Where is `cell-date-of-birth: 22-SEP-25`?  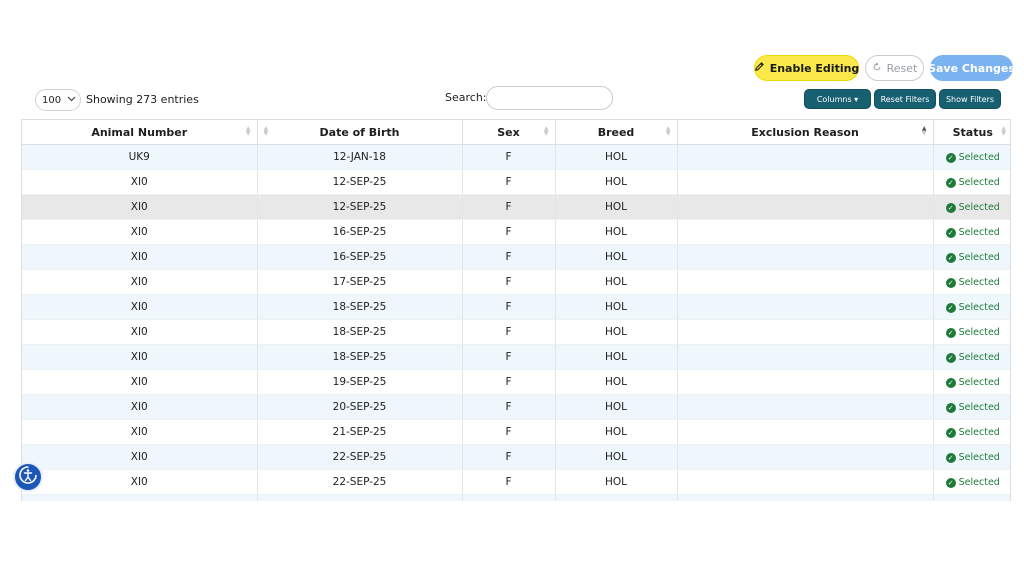 cell-date-of-birth: 22-SEP-25 is located at coordinates (360, 457).